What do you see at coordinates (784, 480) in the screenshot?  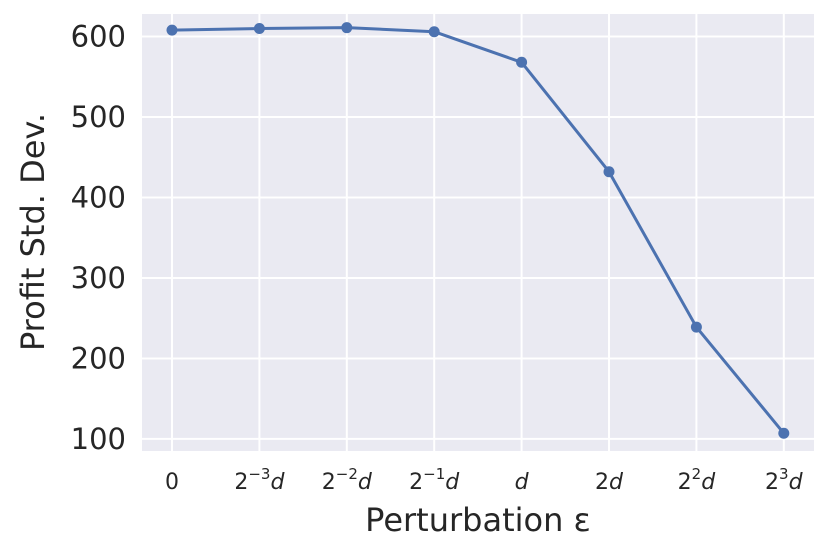 I see `x-tick-label: 23d` at bounding box center [784, 480].